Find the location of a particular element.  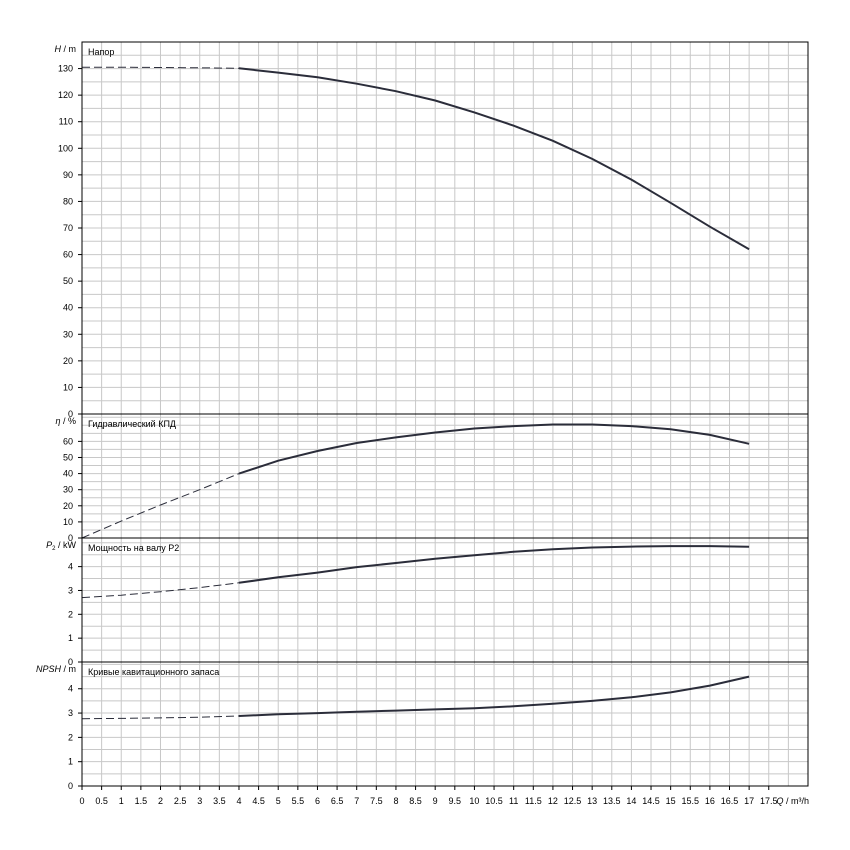

y-tick-label: 120 is located at coordinates (65, 95).